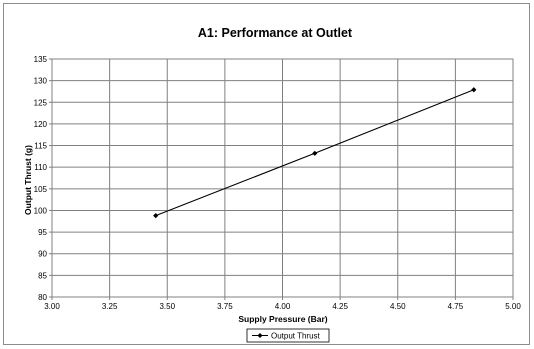 The image size is (534, 349). Describe the element at coordinates (513, 306) in the screenshot. I see `x-tick-label: 5.00` at that location.